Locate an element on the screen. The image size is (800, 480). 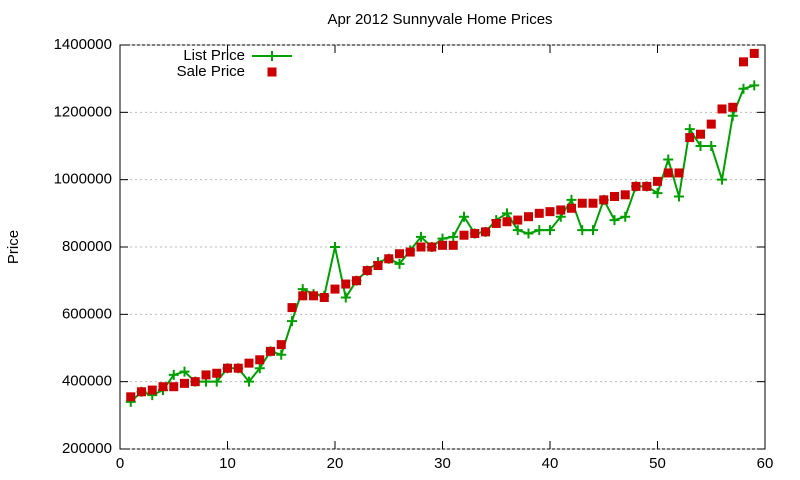
y-tick-label: 1000000 is located at coordinates (83, 179).